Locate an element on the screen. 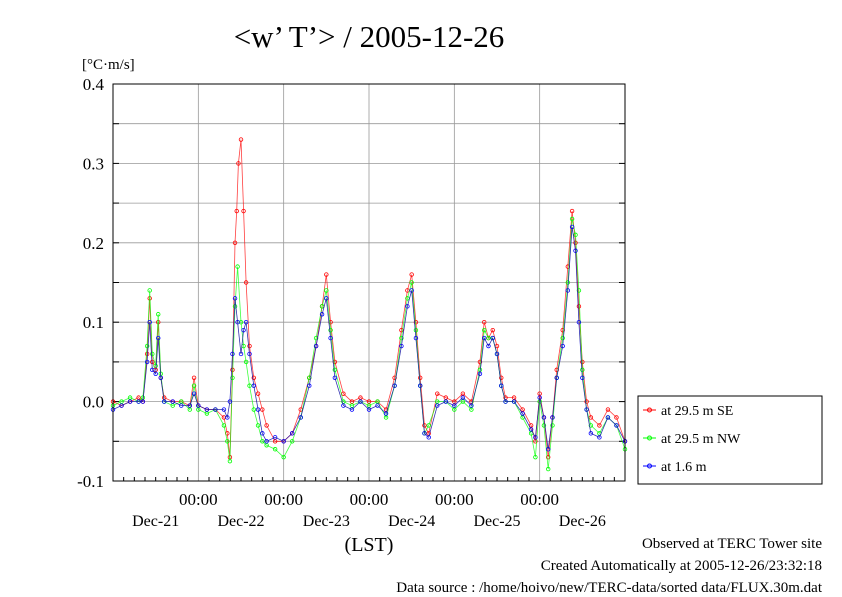 This screenshot has width=842, height=597. y-tick-label: 0.0 is located at coordinates (93, 402).